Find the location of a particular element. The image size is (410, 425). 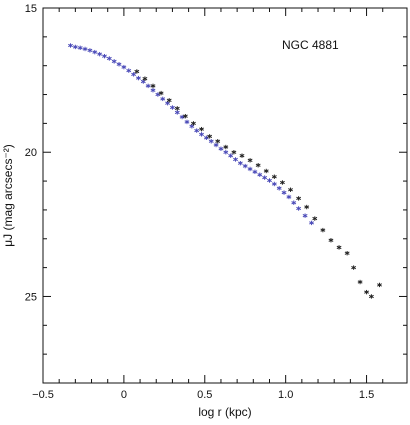

galaxy-label: NGC 4881 is located at coordinates (310, 45).